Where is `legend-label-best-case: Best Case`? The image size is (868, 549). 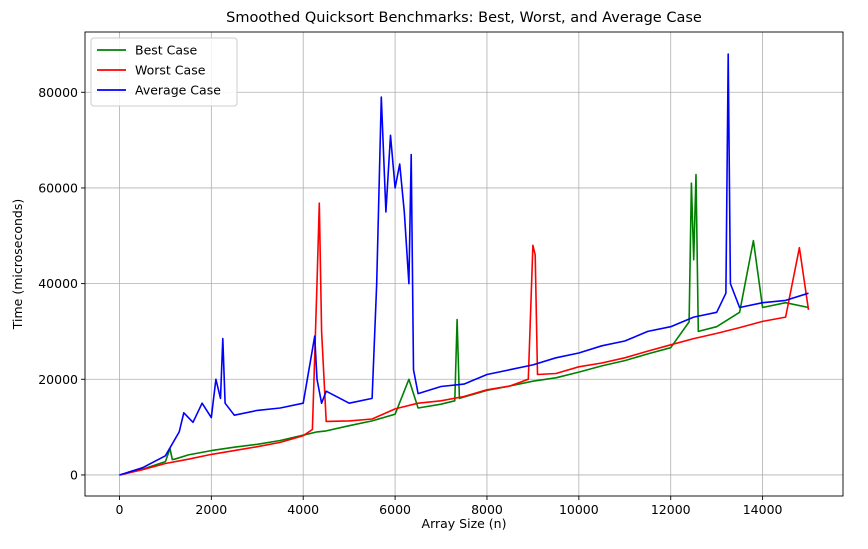 legend-label-best-case: Best Case is located at coordinates (166, 50).